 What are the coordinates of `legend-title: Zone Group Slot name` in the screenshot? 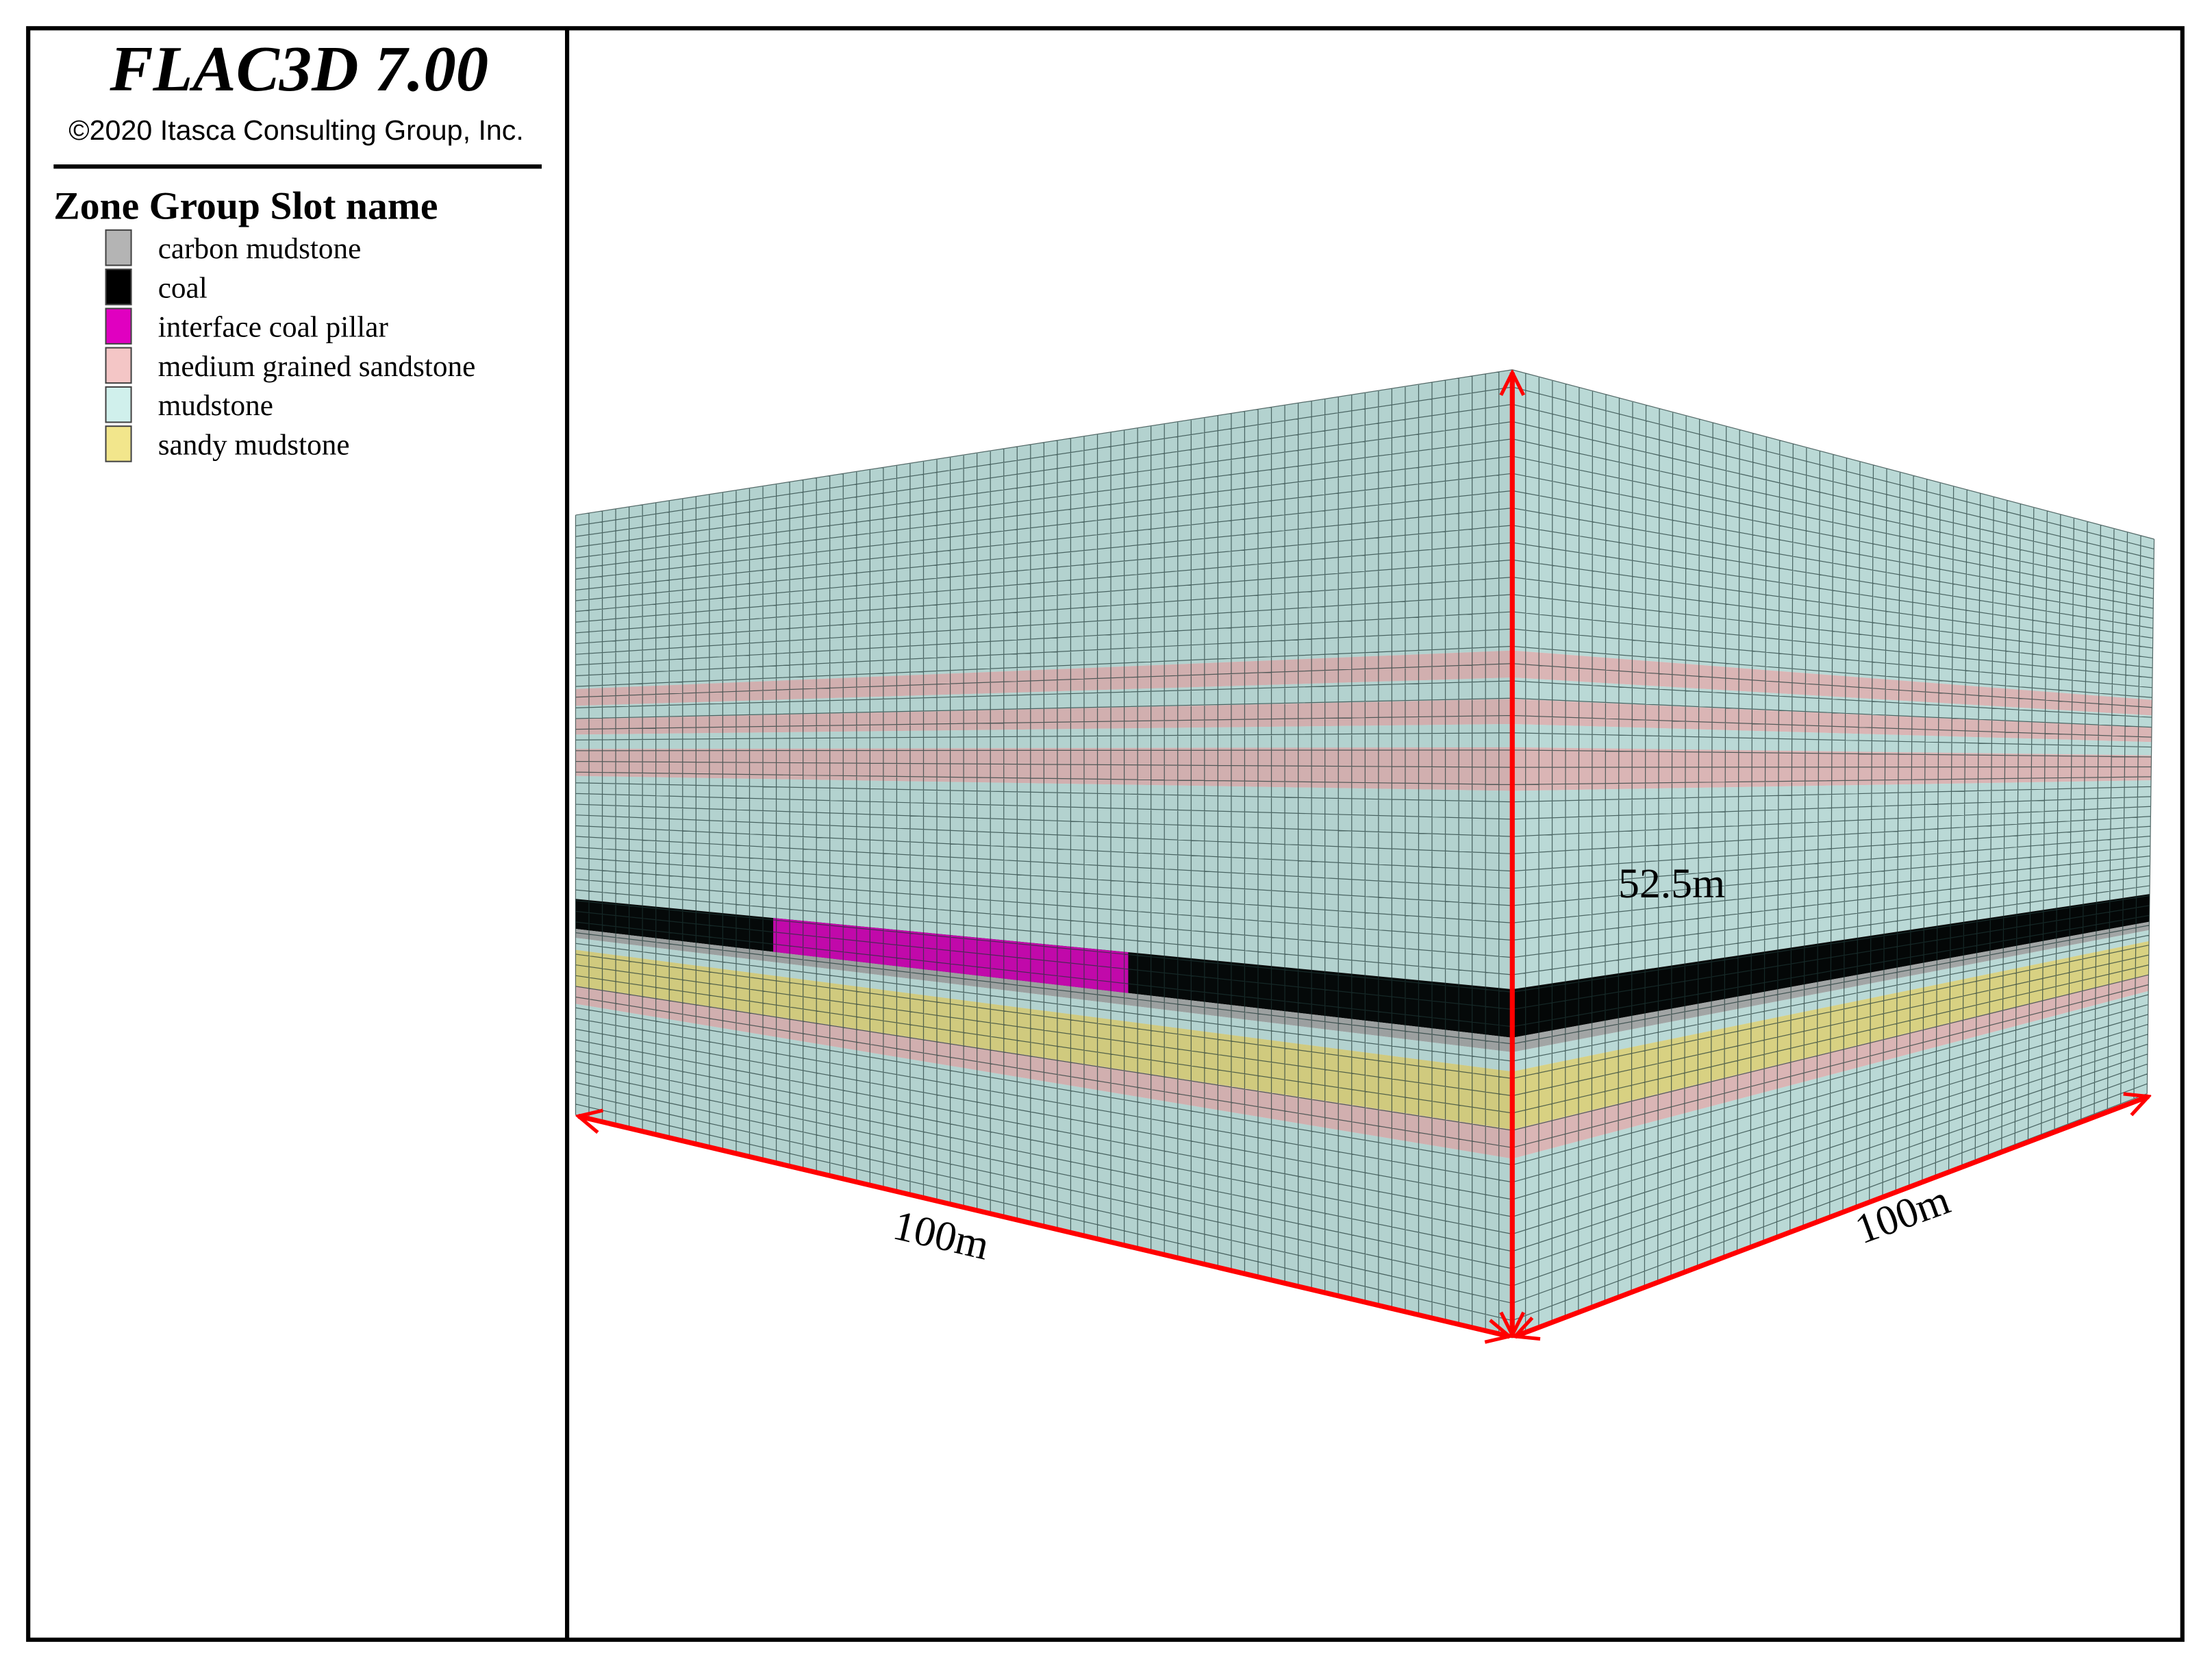 It's located at (245, 205).